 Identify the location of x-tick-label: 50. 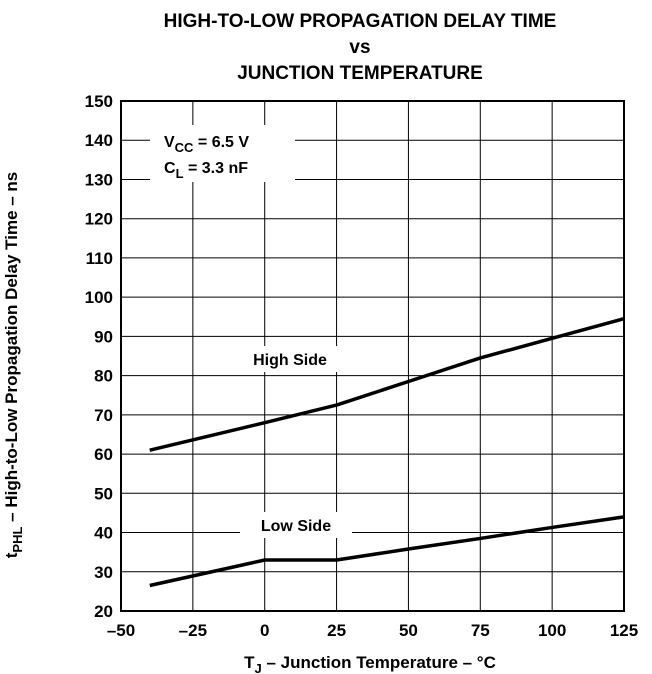
(408, 630).